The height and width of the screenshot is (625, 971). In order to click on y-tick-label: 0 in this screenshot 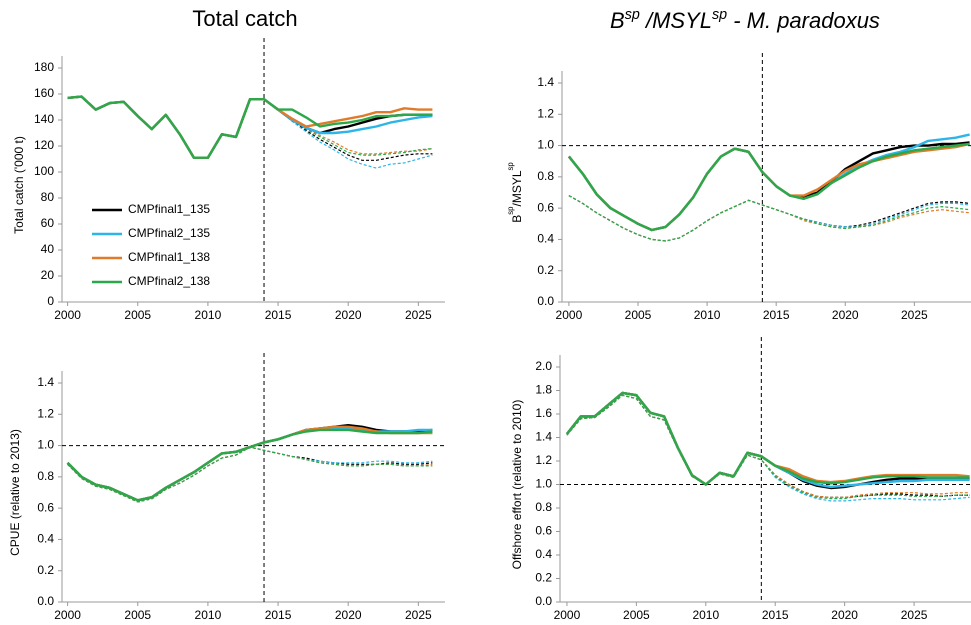, I will do `click(50, 301)`.